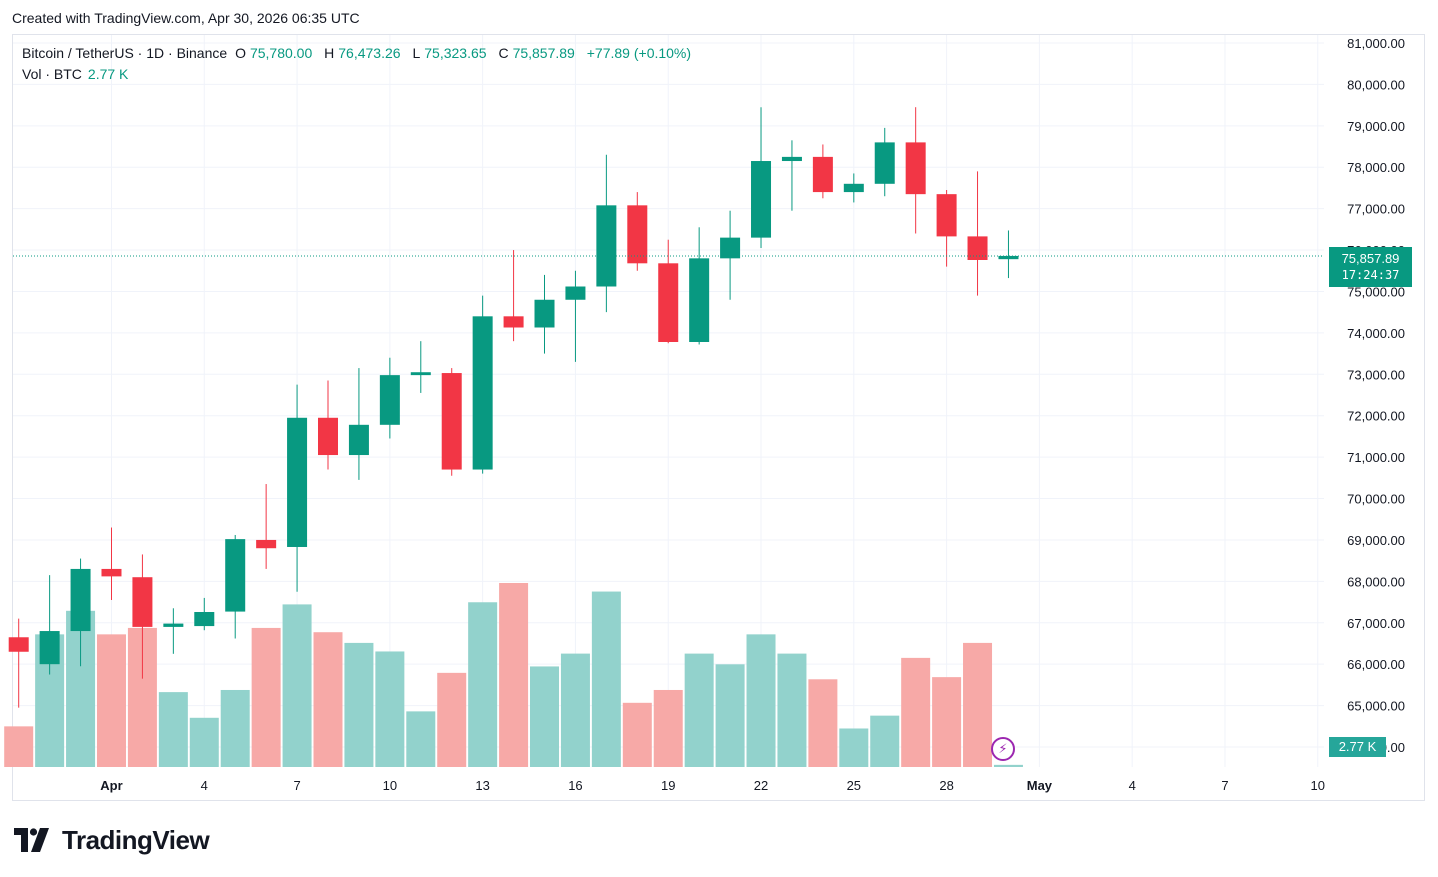 This screenshot has width=1438, height=877. Describe the element at coordinates (369, 53) in the screenshot. I see `high-value: 76,473.26` at that location.